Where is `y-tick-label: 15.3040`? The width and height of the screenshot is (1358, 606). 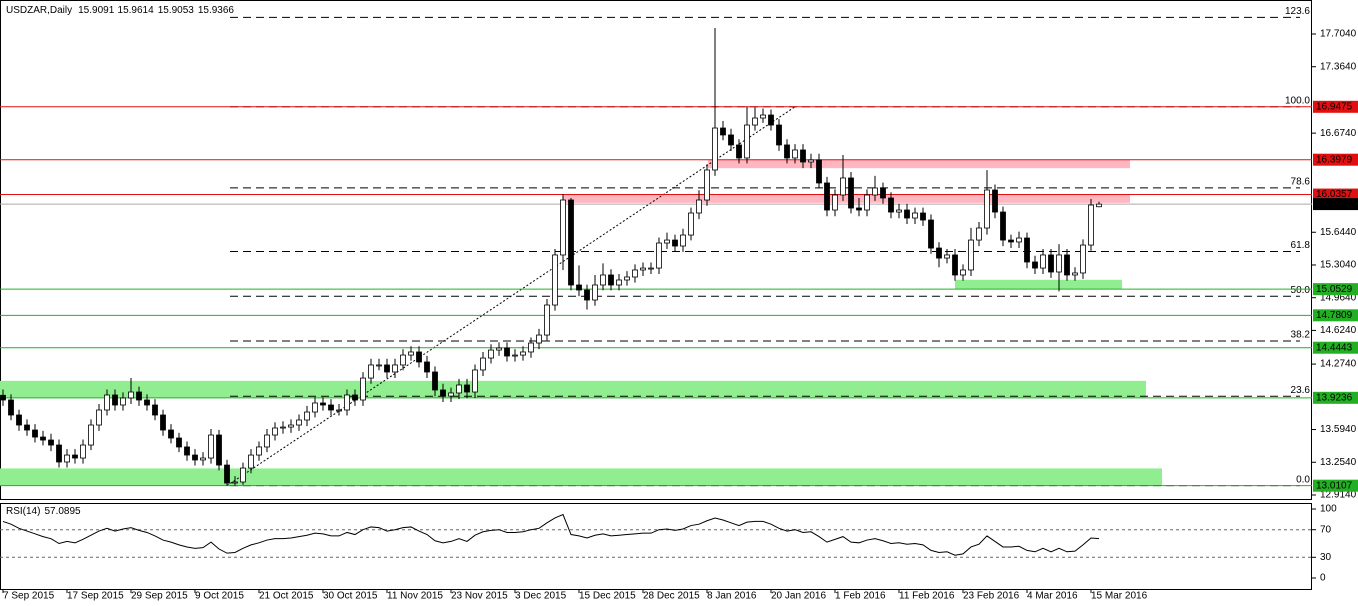
y-tick-label: 15.3040 is located at coordinates (1338, 265).